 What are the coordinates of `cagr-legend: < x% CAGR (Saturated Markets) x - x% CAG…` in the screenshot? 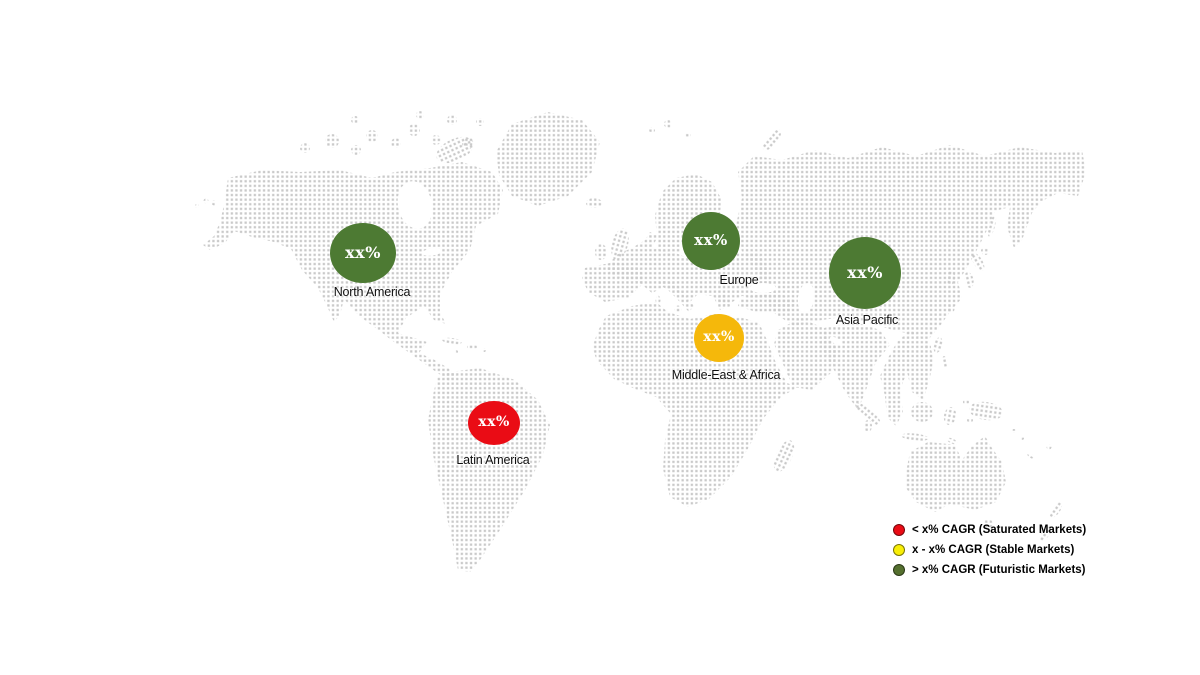 It's located at (989, 552).